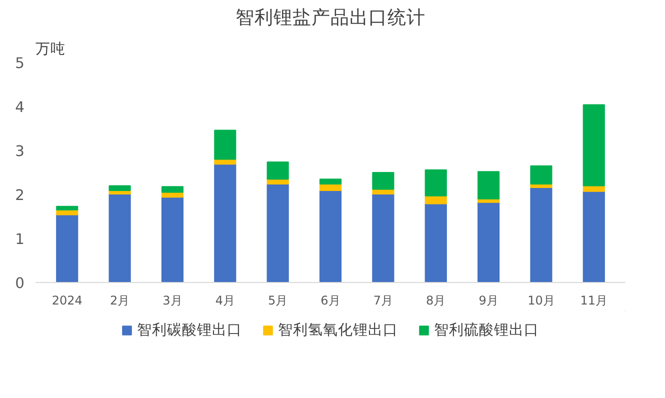 The image size is (665, 398). Describe the element at coordinates (20, 239) in the screenshot. I see `y-tick-label: 1` at that location.